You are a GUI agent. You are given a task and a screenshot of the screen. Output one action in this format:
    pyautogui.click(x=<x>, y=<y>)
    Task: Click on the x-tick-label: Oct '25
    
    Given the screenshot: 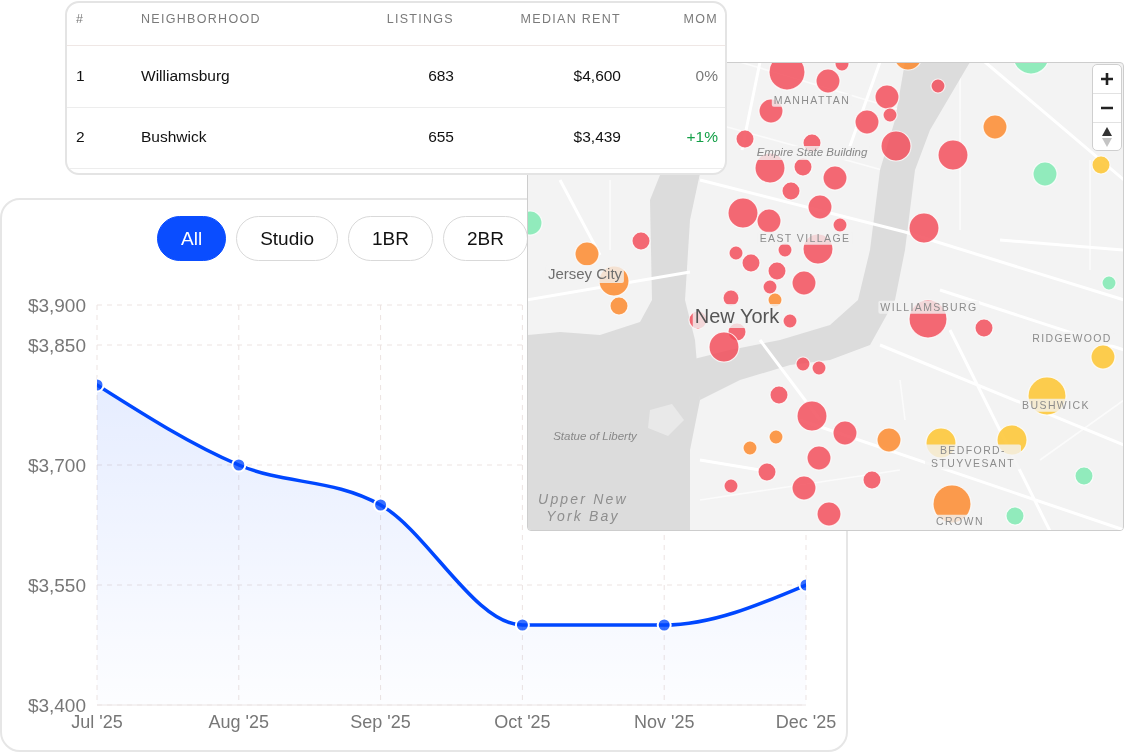 What is the action you would take?
    pyautogui.click(x=522, y=721)
    